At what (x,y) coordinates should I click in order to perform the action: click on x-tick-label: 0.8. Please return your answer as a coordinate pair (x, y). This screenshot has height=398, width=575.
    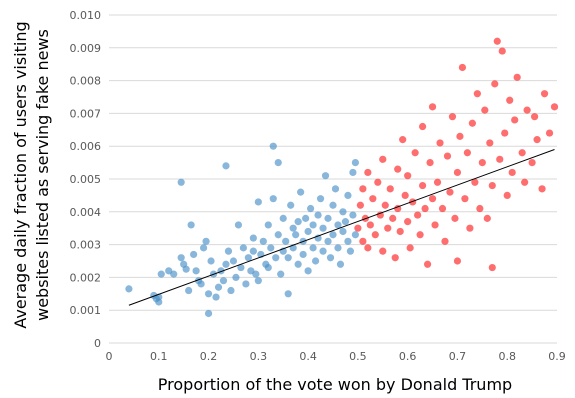
    Looking at the image, I should click on (507, 356).